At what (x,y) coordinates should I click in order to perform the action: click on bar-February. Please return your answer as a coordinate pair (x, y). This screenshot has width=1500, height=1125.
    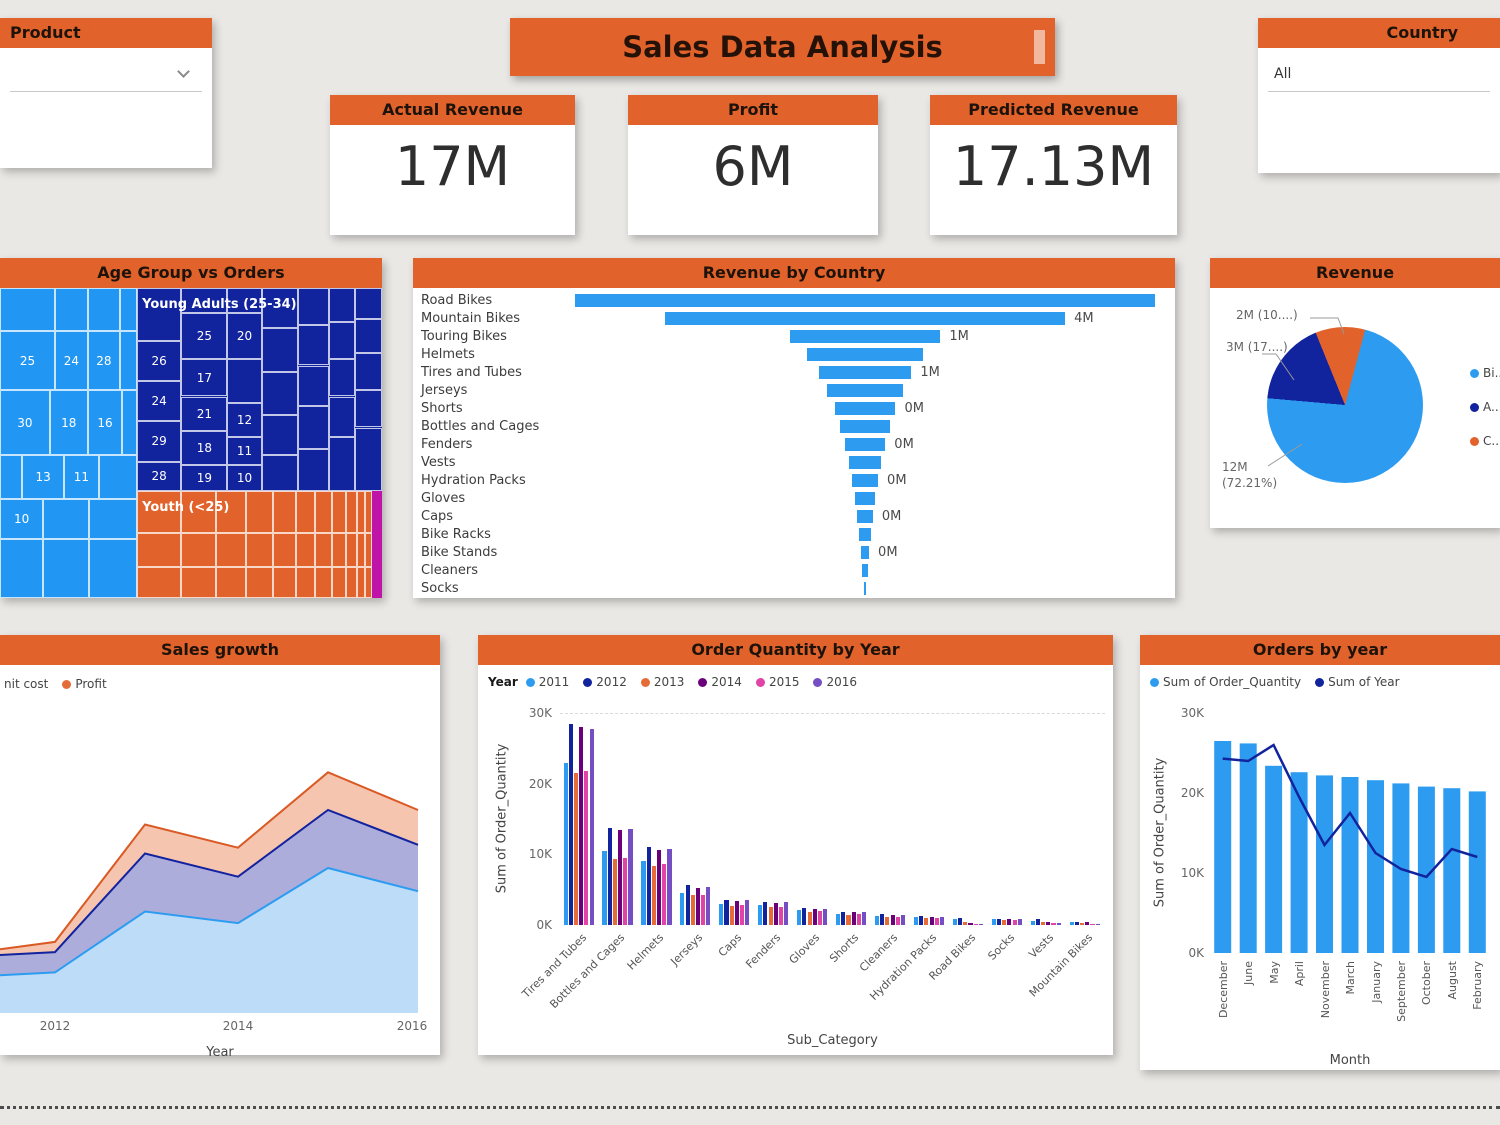
    Looking at the image, I should click on (1477, 872).